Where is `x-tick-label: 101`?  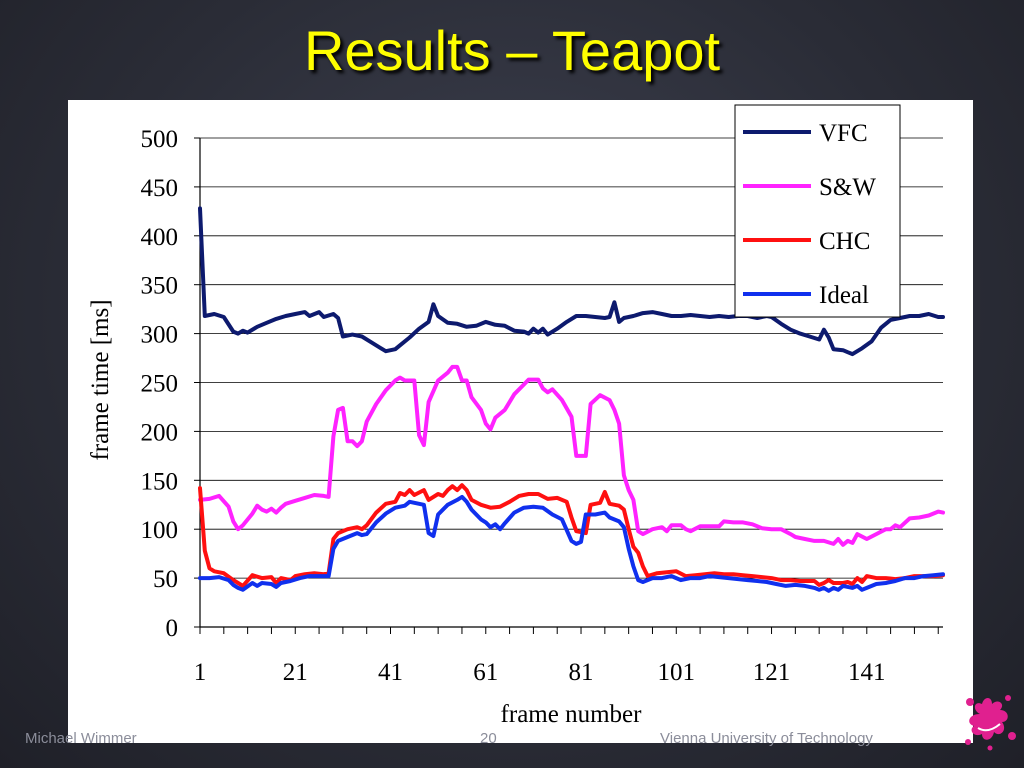
x-tick-label: 101 is located at coordinates (677, 672).